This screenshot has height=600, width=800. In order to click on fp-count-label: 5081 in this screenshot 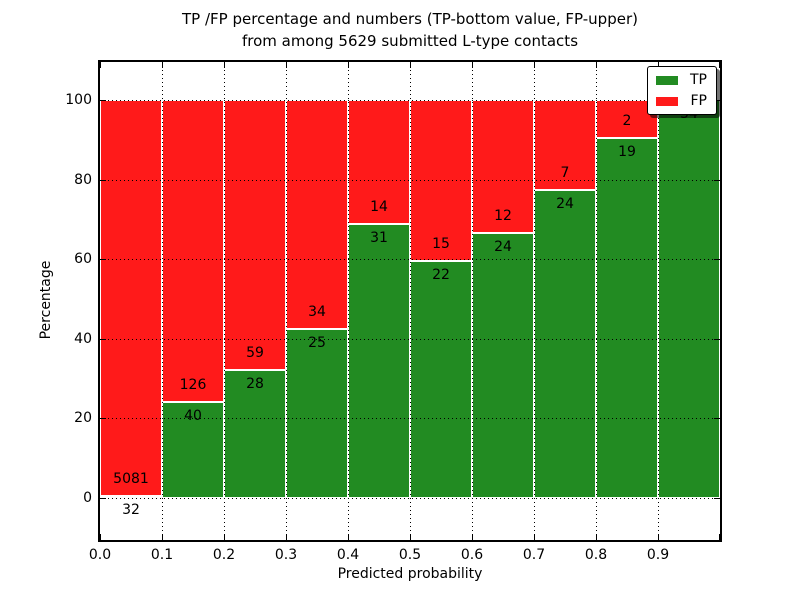, I will do `click(131, 478)`.